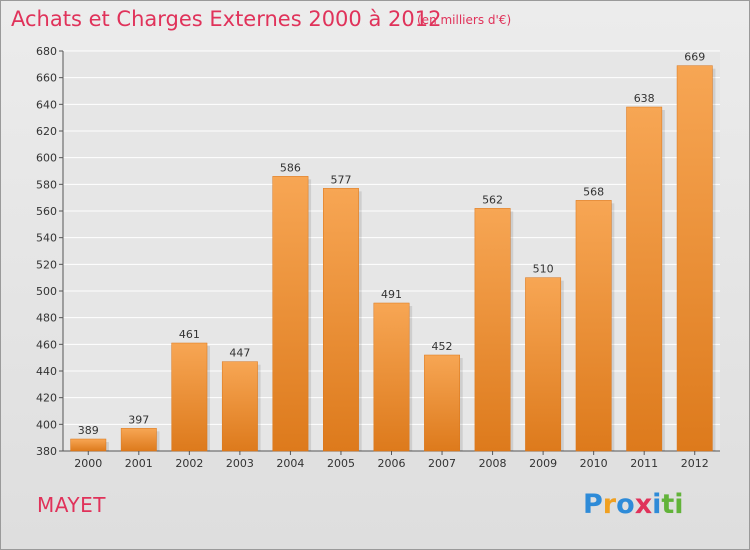 This screenshot has height=550, width=750. I want to click on data-label: 510, so click(543, 269).